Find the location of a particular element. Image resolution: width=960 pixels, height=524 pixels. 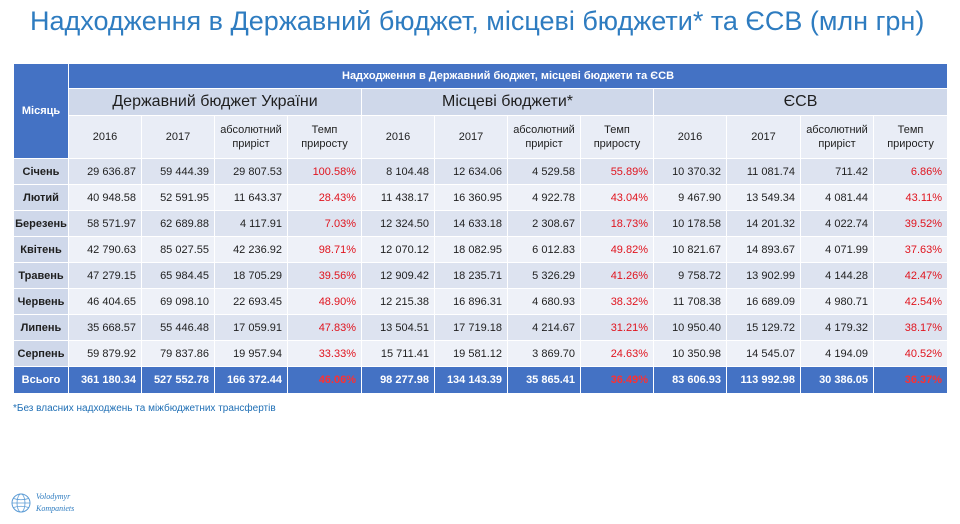

value-cell: 19 581.12 is located at coordinates (471, 353).